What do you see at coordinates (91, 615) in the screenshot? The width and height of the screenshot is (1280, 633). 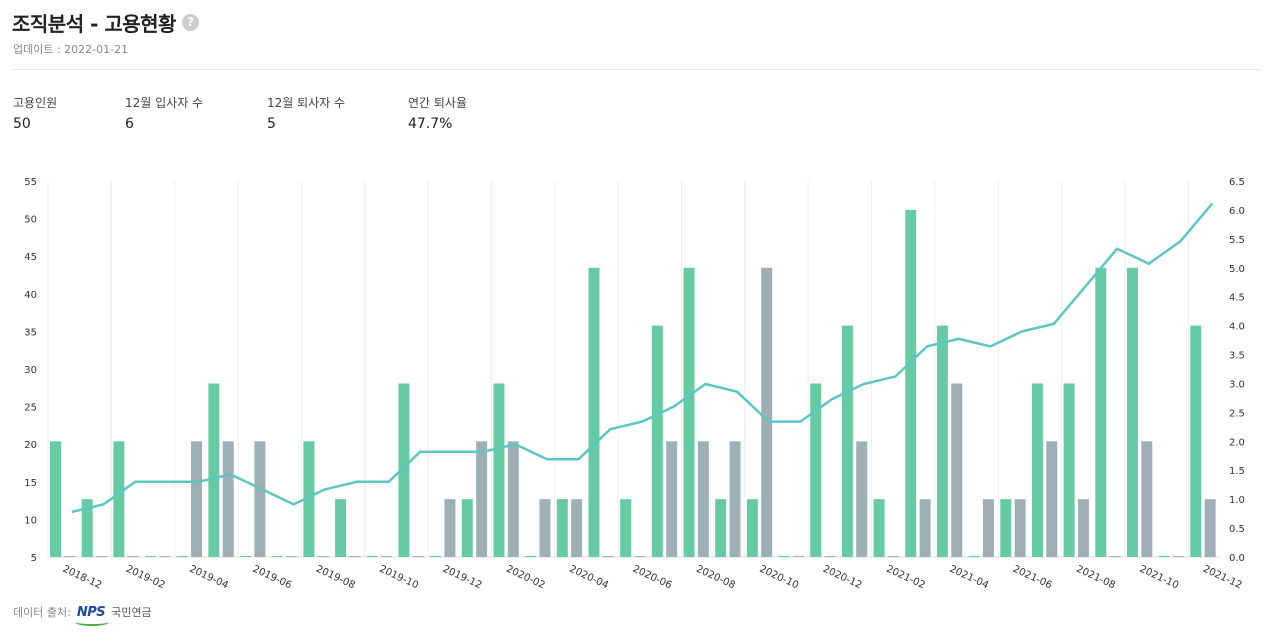 I see `nps-logo-icon: NPS` at bounding box center [91, 615].